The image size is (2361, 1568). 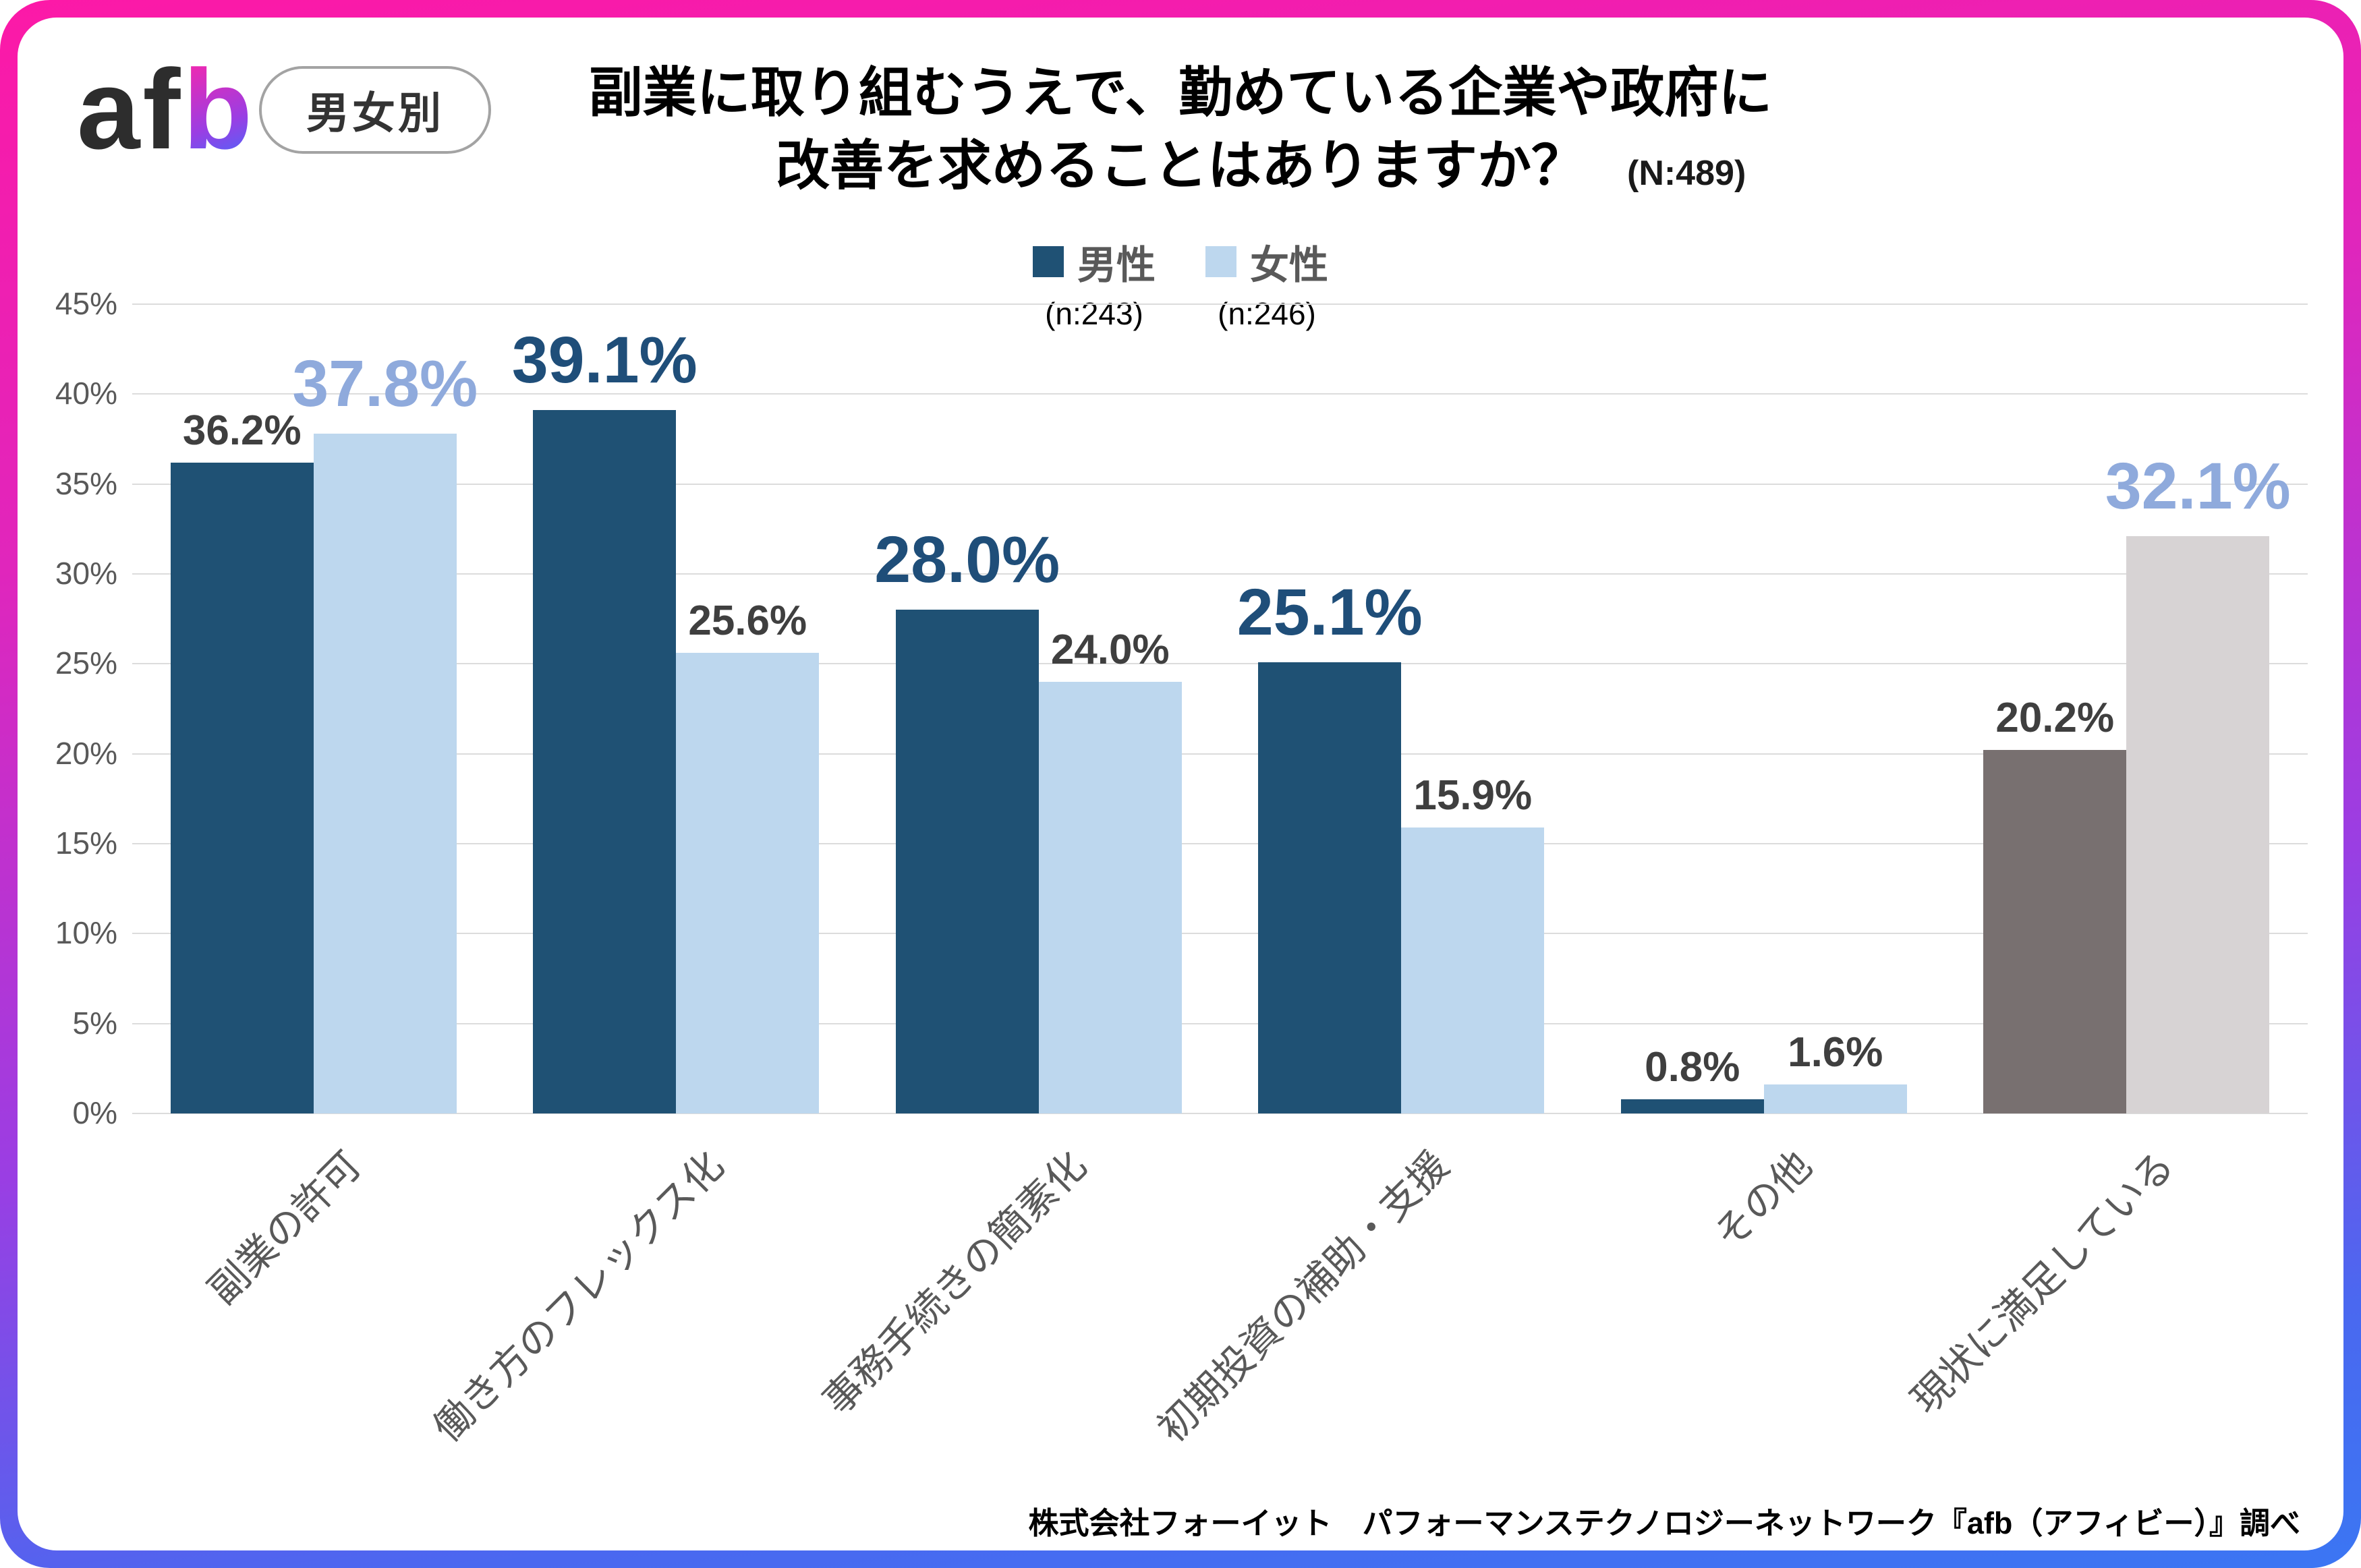 What do you see at coordinates (2198, 486) in the screenshot?
I see `value-label-female-5: 32.1%` at bounding box center [2198, 486].